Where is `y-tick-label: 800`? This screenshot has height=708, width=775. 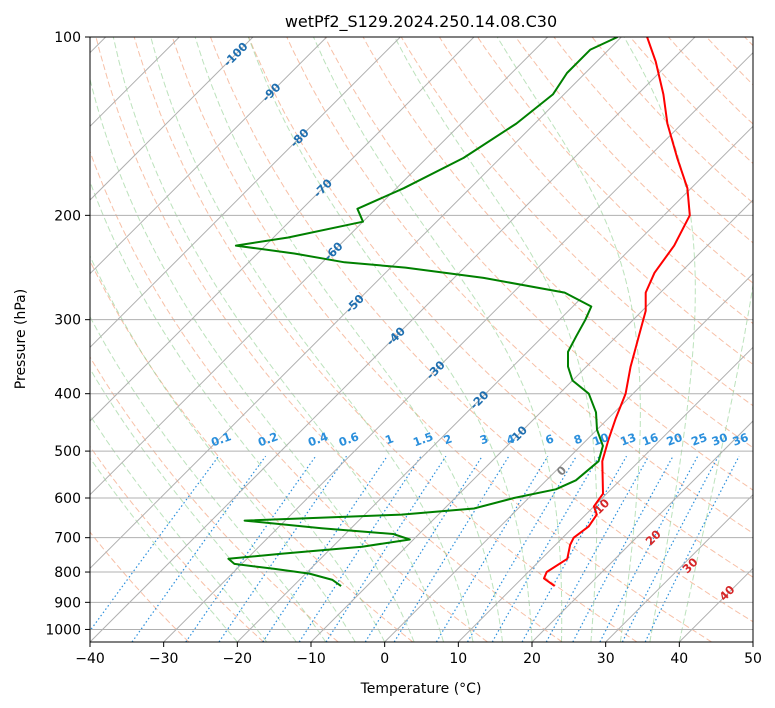 y-tick-label: 800 is located at coordinates (67, 573).